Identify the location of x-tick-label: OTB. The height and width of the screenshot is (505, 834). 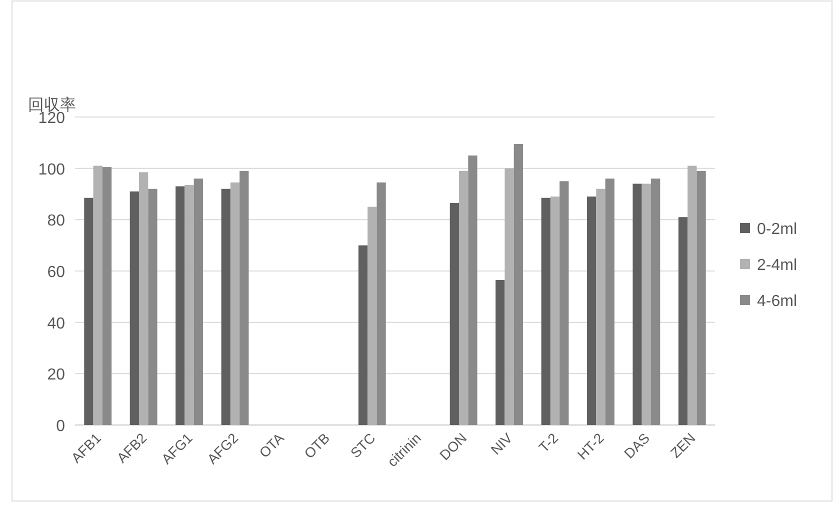
(316, 446).